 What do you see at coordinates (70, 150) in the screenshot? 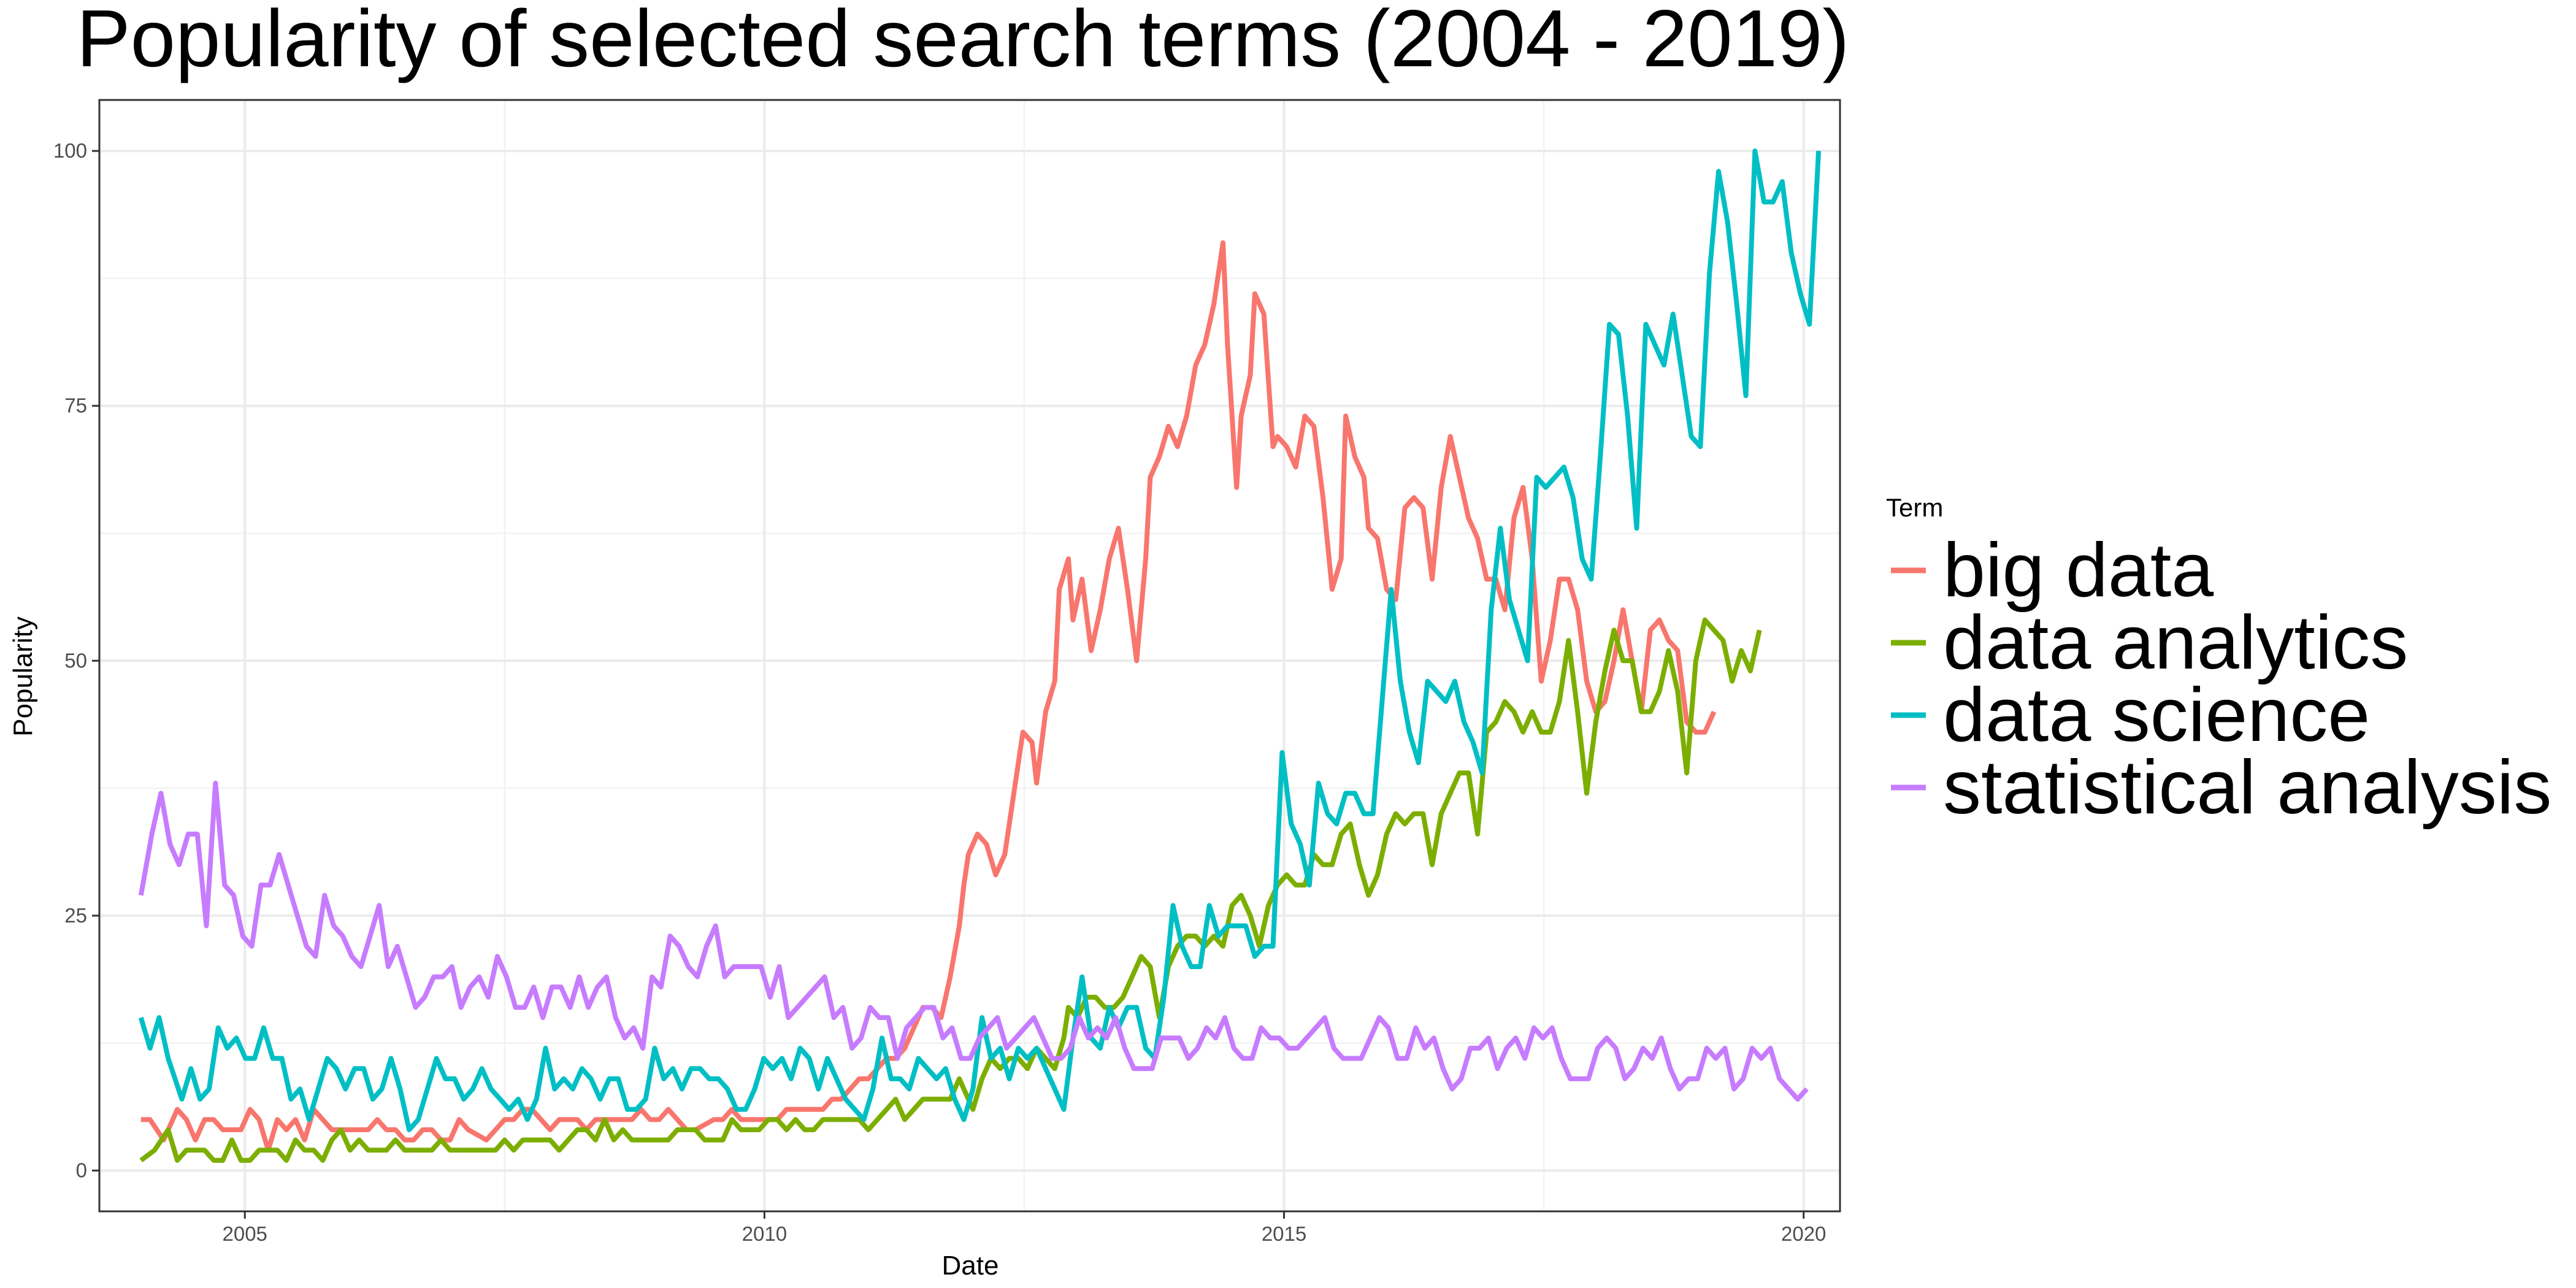
I see `y-tick-label: 100` at bounding box center [70, 150].